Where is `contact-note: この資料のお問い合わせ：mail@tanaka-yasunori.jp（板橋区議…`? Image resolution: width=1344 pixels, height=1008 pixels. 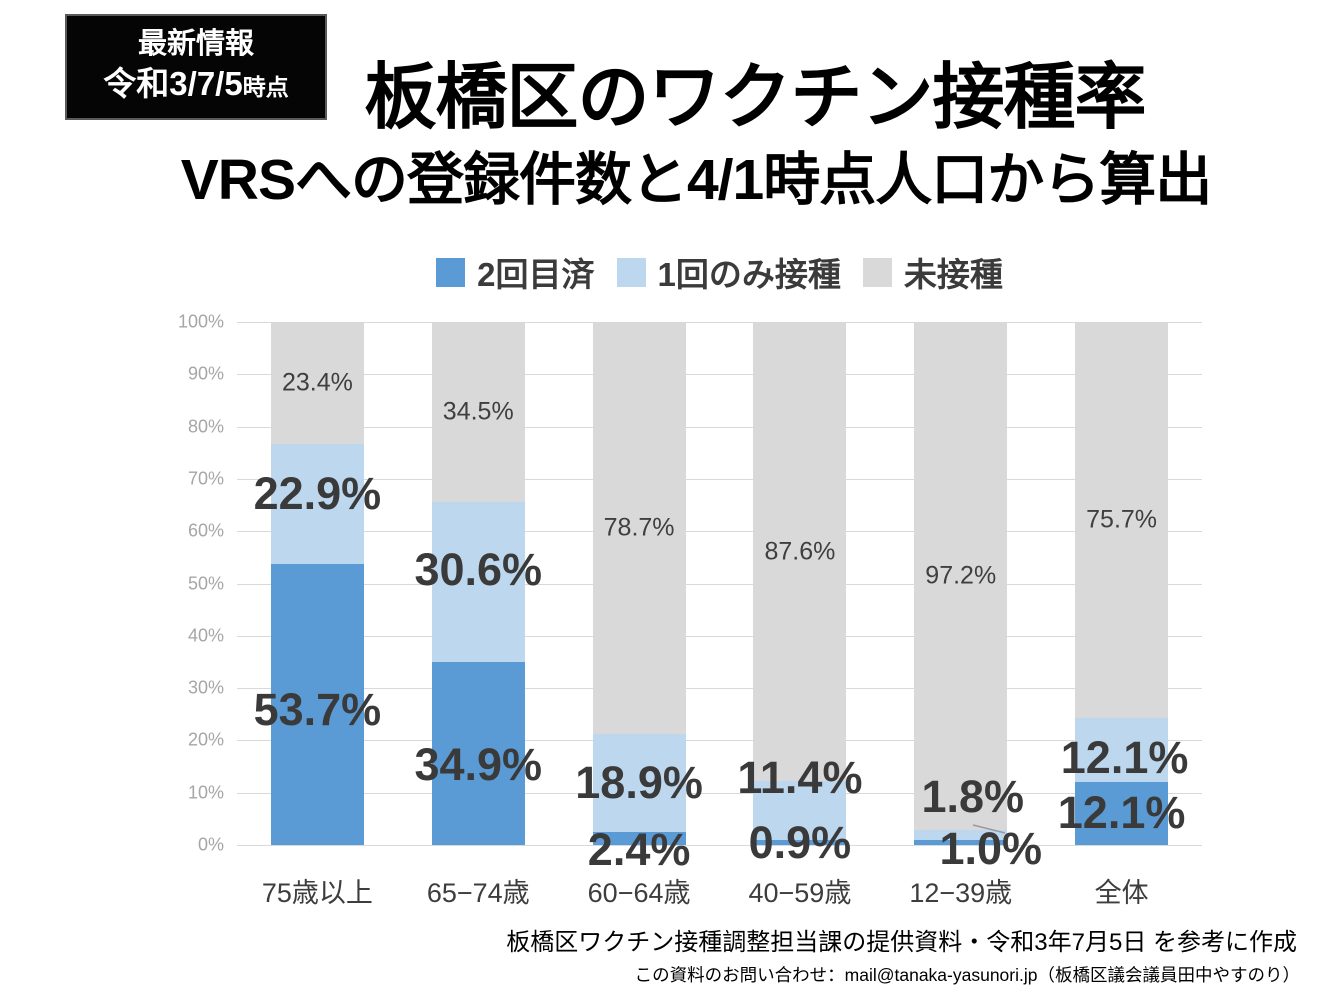 contact-note: この資料のお問い合わせ：mail@tanaka-yasunori.jp（板橋区議… is located at coordinates (967, 975).